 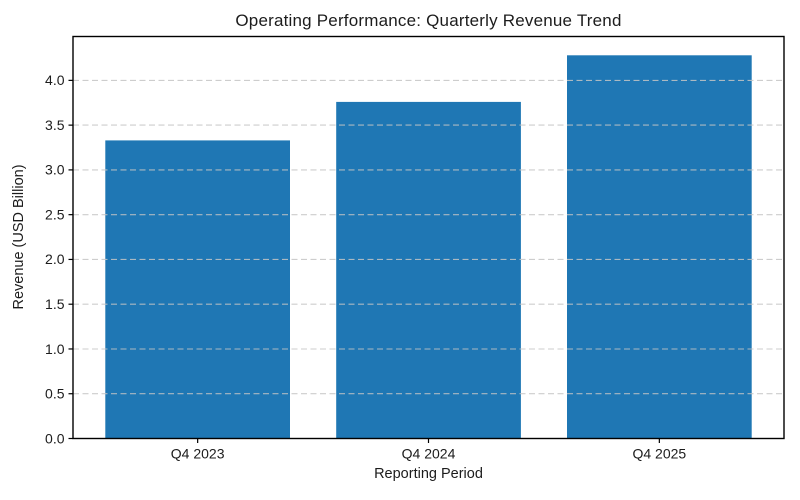 What do you see at coordinates (428, 474) in the screenshot?
I see `x-axis-label: Reporting Period` at bounding box center [428, 474].